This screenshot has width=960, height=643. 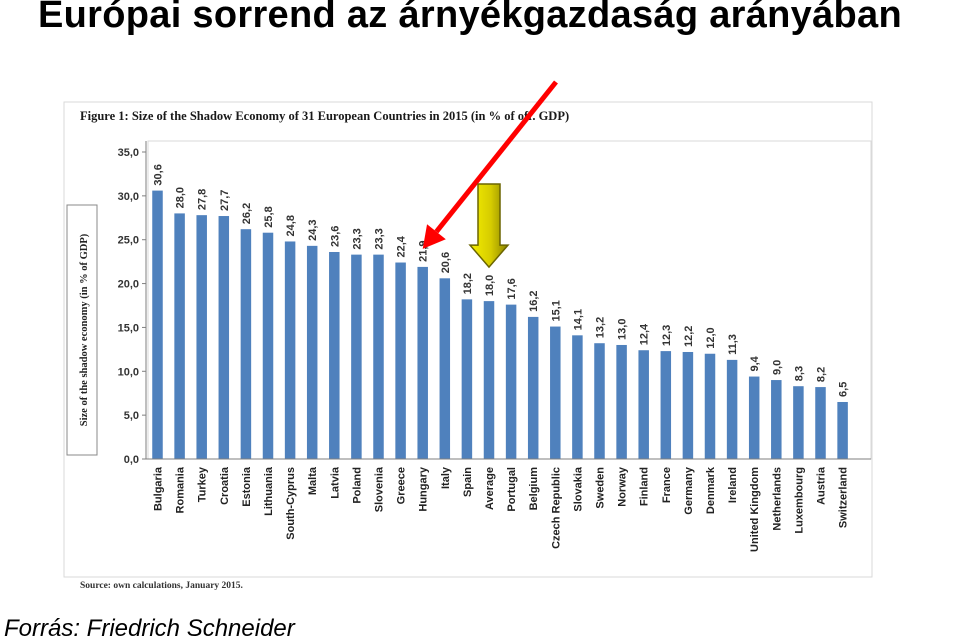 I want to click on category-label: Greece, so click(x=402, y=485).